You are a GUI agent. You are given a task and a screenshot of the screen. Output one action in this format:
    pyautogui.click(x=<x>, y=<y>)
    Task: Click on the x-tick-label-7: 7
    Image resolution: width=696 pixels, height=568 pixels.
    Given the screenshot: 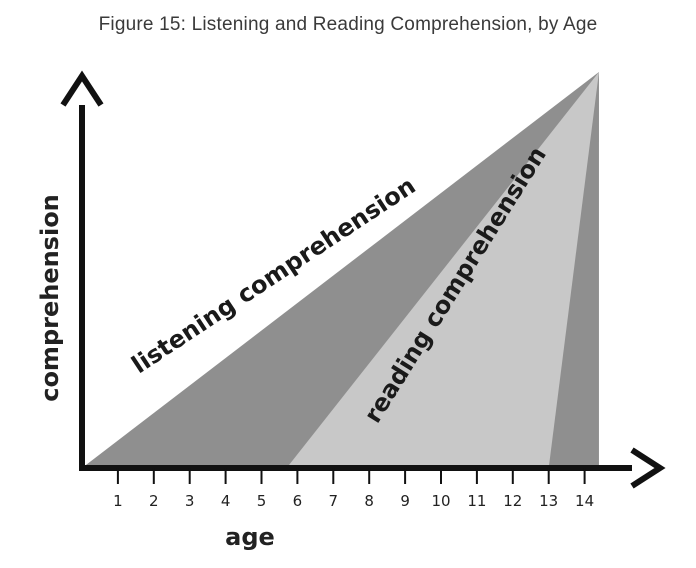 What is the action you would take?
    pyautogui.click(x=334, y=501)
    